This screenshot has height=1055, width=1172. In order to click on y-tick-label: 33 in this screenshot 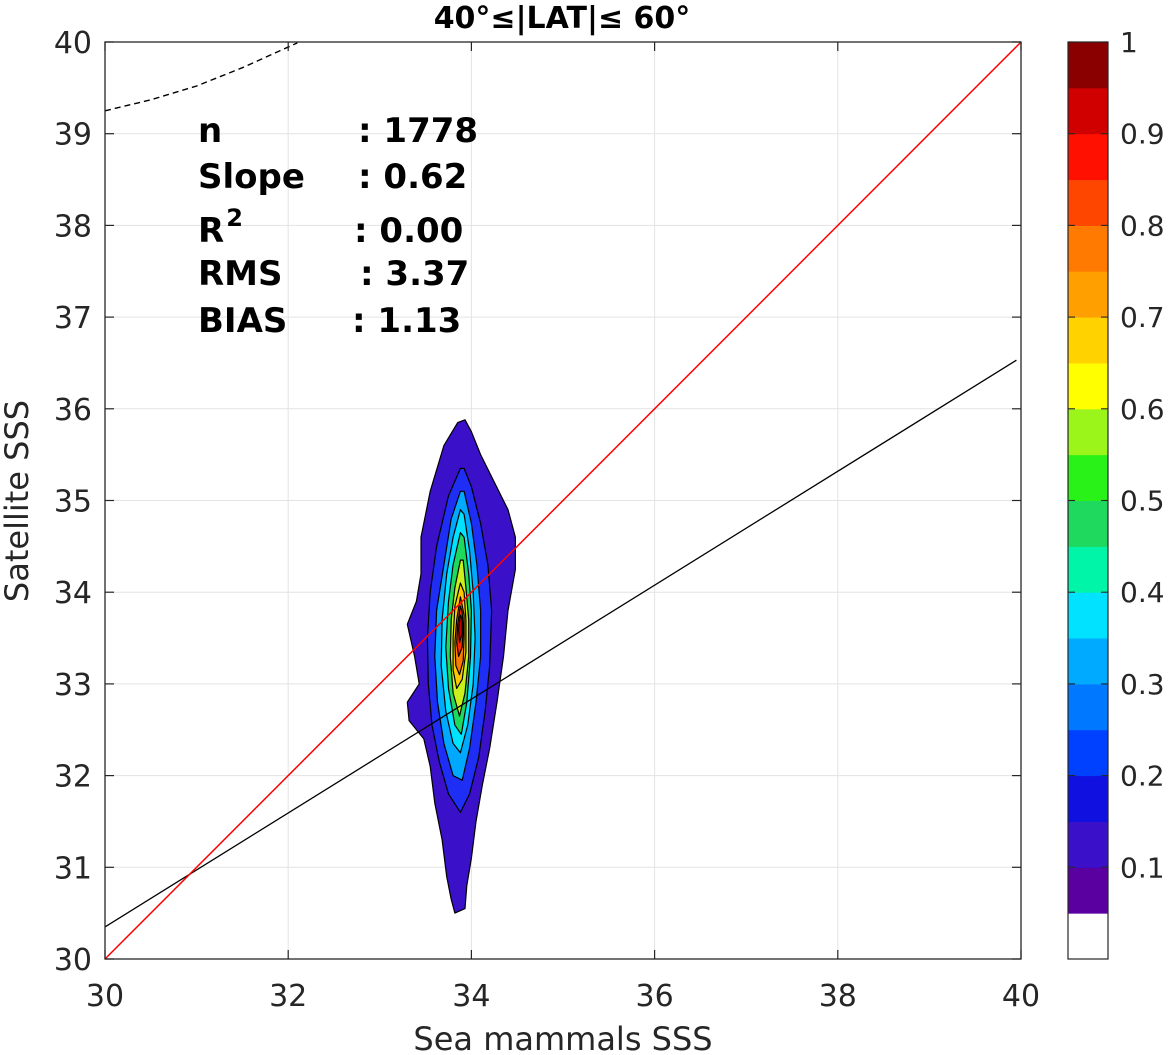, I will do `click(73, 685)`.